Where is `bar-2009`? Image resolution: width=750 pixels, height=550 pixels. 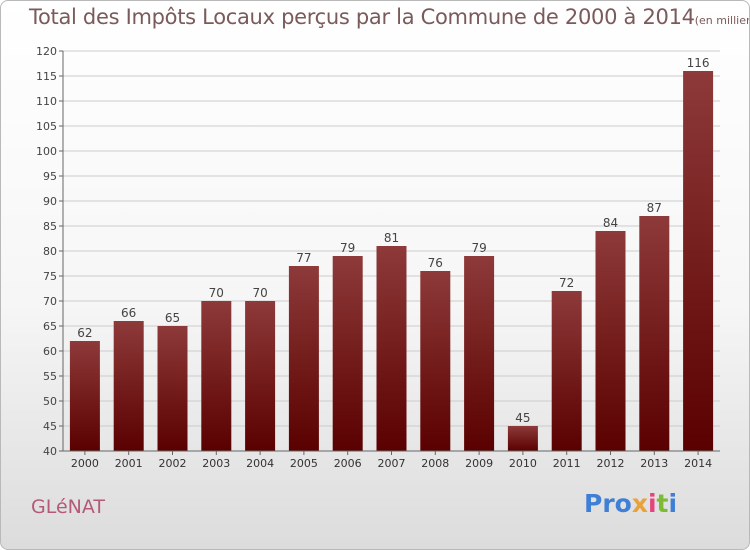 bar-2009 is located at coordinates (479, 353).